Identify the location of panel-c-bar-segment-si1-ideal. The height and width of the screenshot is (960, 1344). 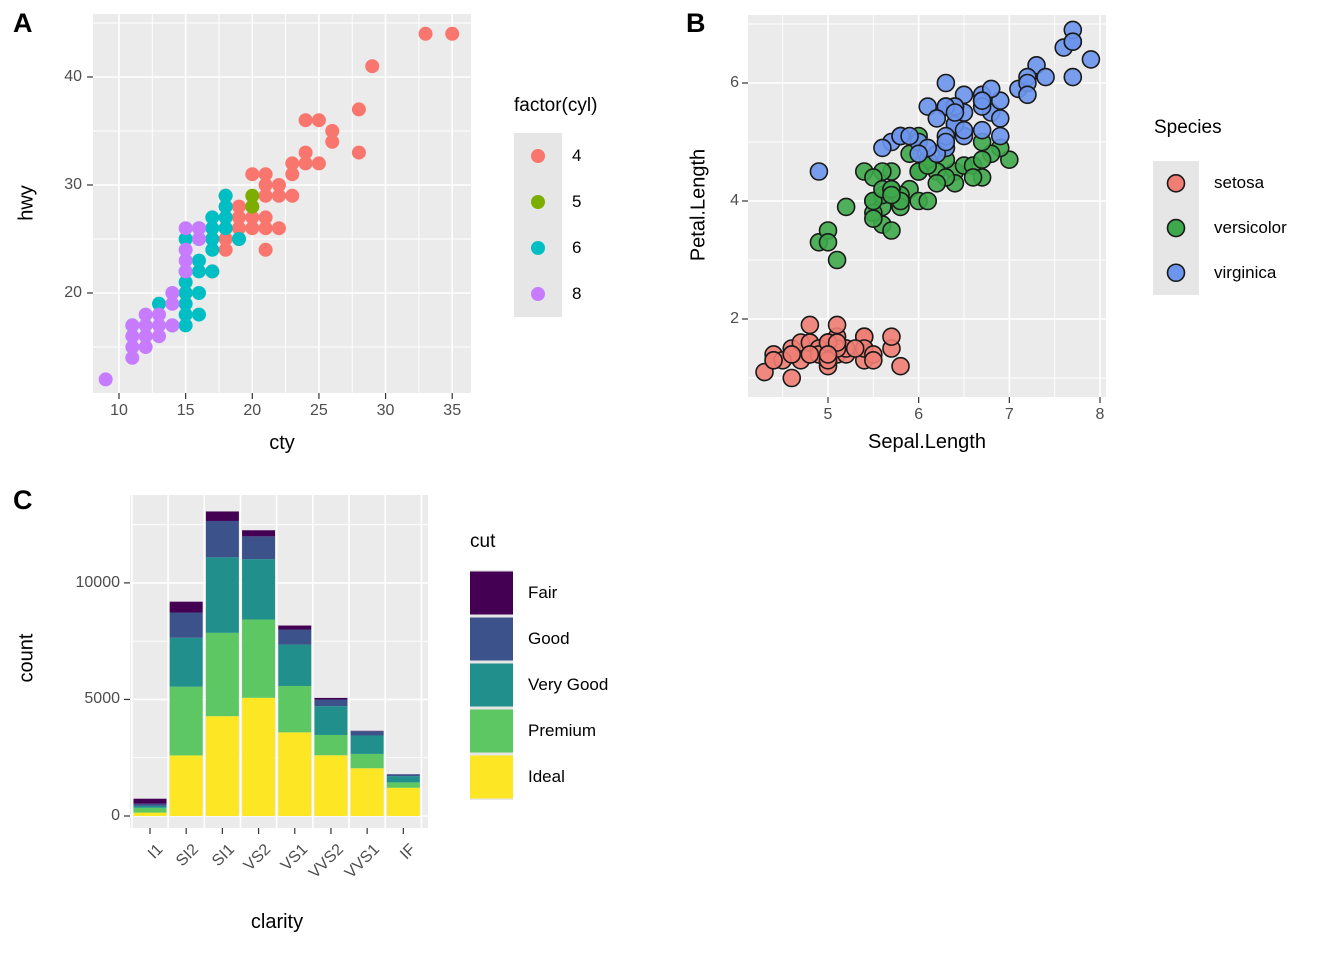
(222, 766).